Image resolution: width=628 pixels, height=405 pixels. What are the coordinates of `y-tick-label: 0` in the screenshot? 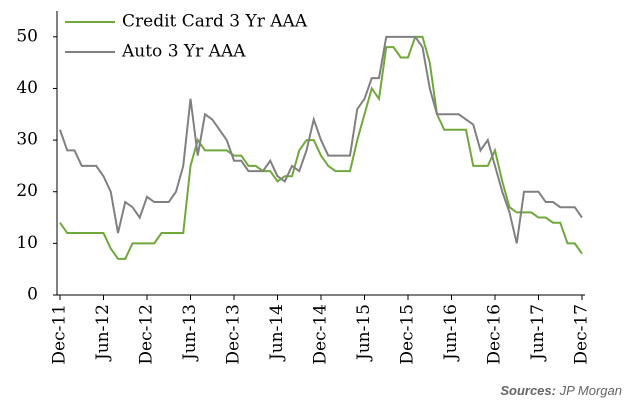 It's located at (32, 295).